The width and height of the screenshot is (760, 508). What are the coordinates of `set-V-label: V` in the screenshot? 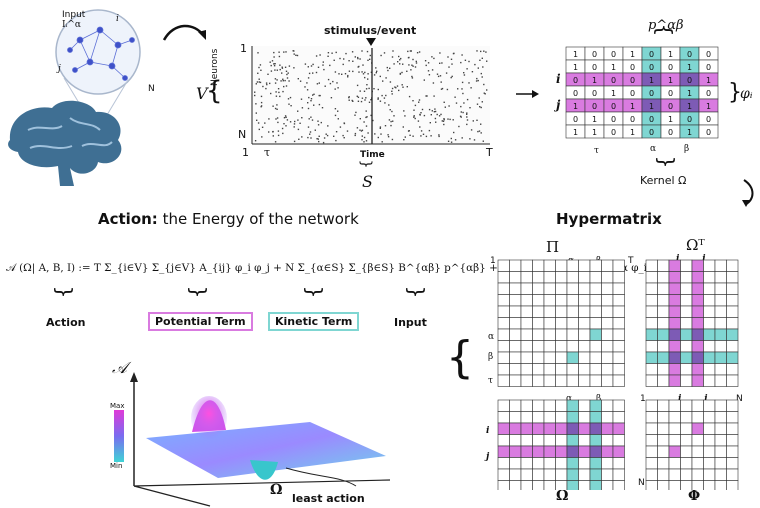 It's located at (202, 93).